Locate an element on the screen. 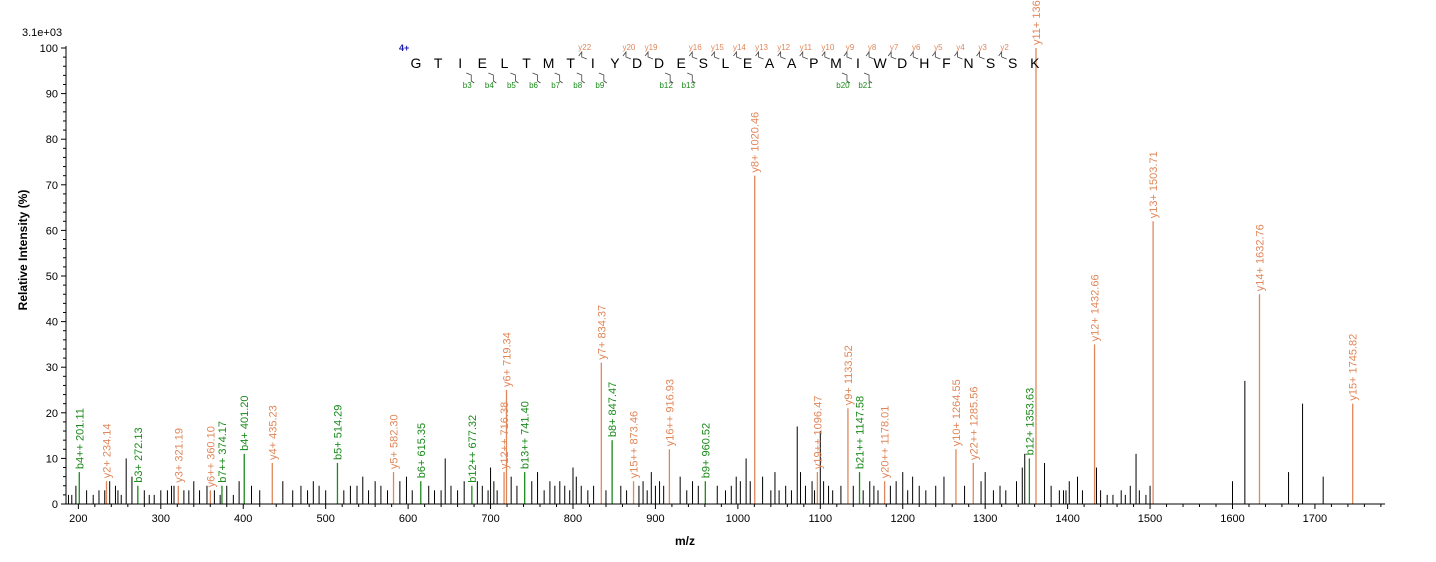  b-ion-marker: b4 is located at coordinates (489, 85).